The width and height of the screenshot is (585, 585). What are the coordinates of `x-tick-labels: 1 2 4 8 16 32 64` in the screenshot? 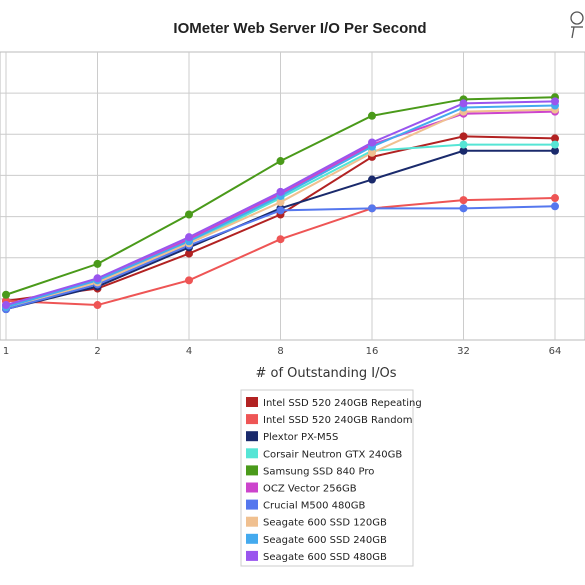 It's located at (282, 351).